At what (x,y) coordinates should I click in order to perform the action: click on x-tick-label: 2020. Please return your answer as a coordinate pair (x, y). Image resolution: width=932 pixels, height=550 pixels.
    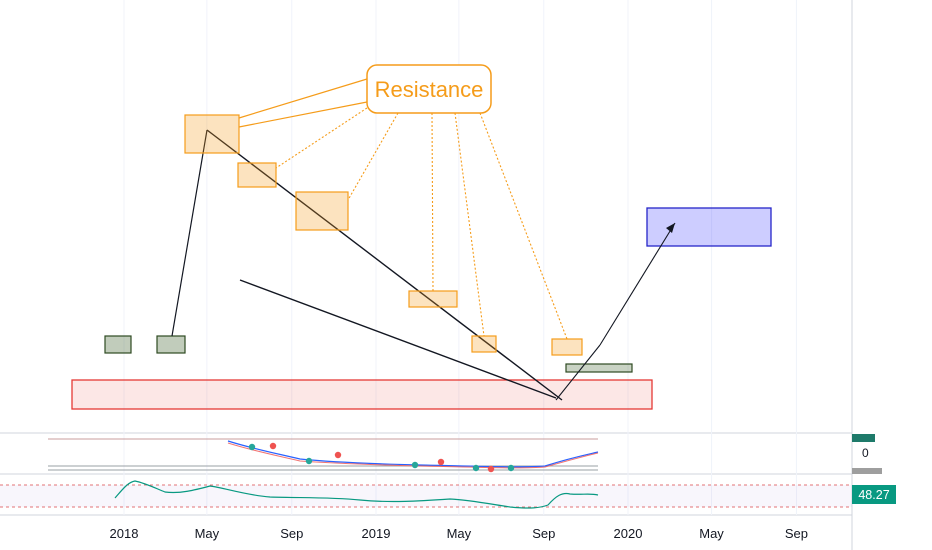
    Looking at the image, I should click on (628, 533).